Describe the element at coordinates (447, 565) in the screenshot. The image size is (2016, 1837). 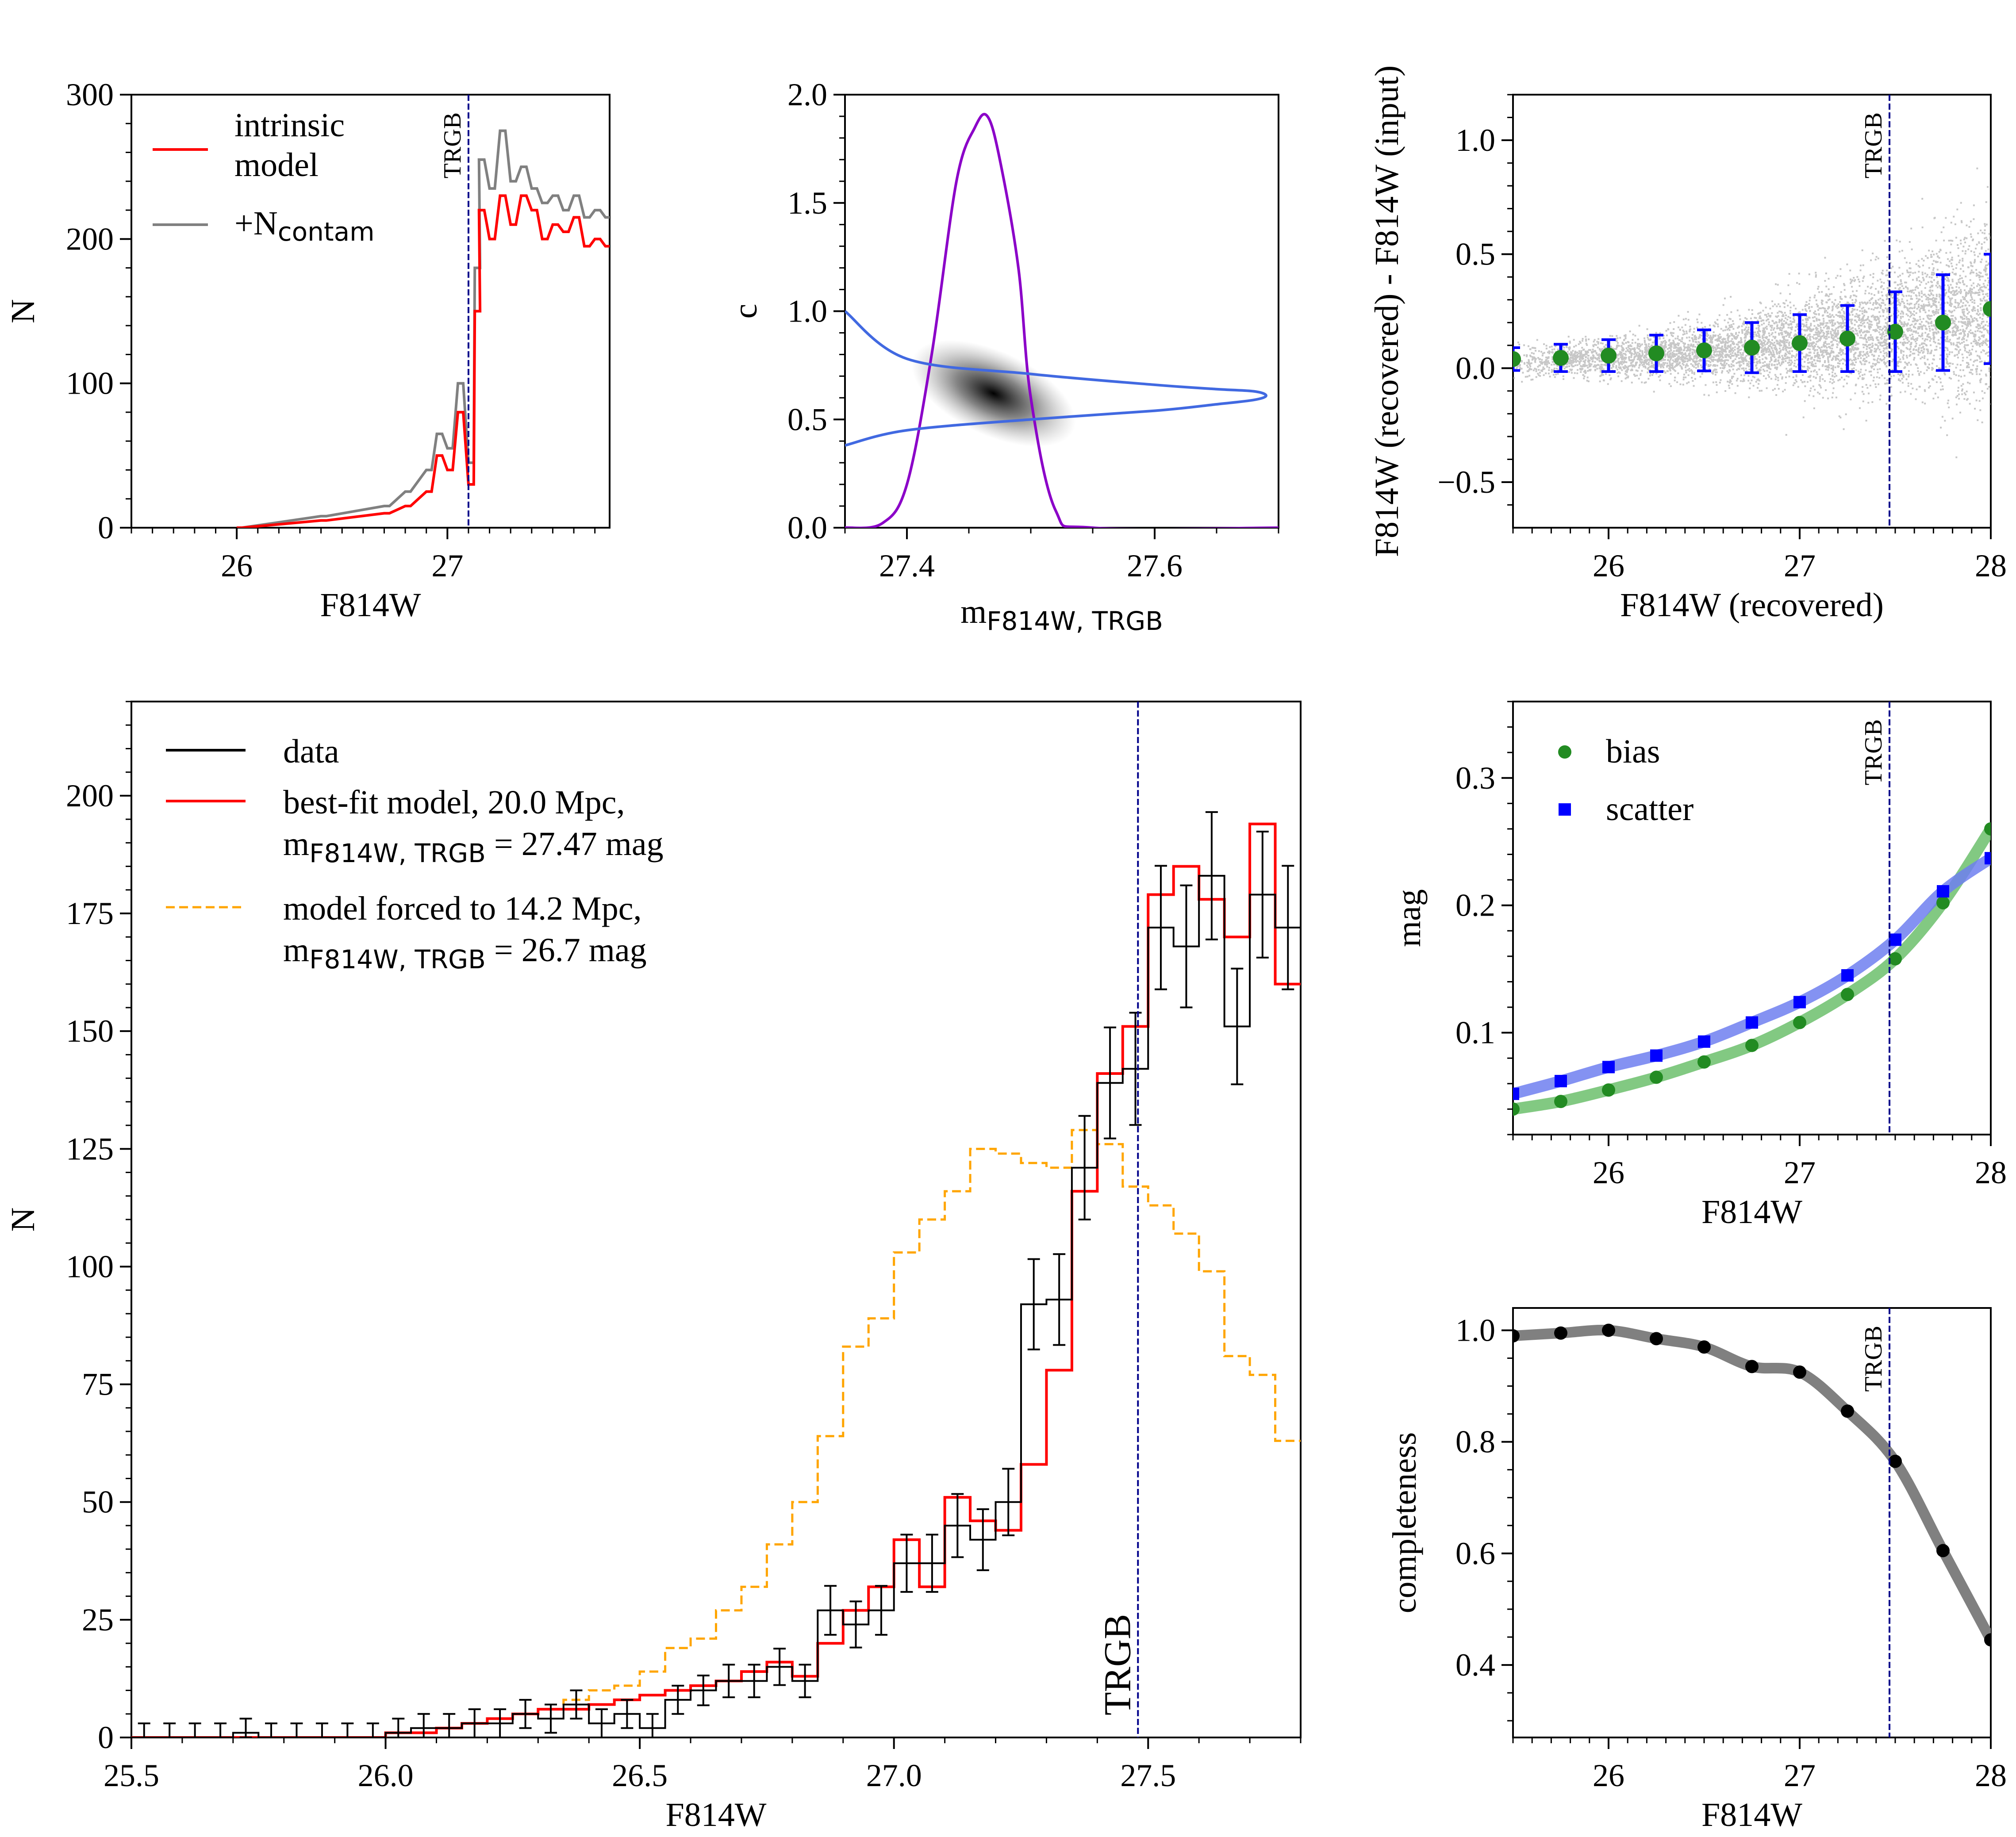
I see `x-tick-label: 27` at that location.